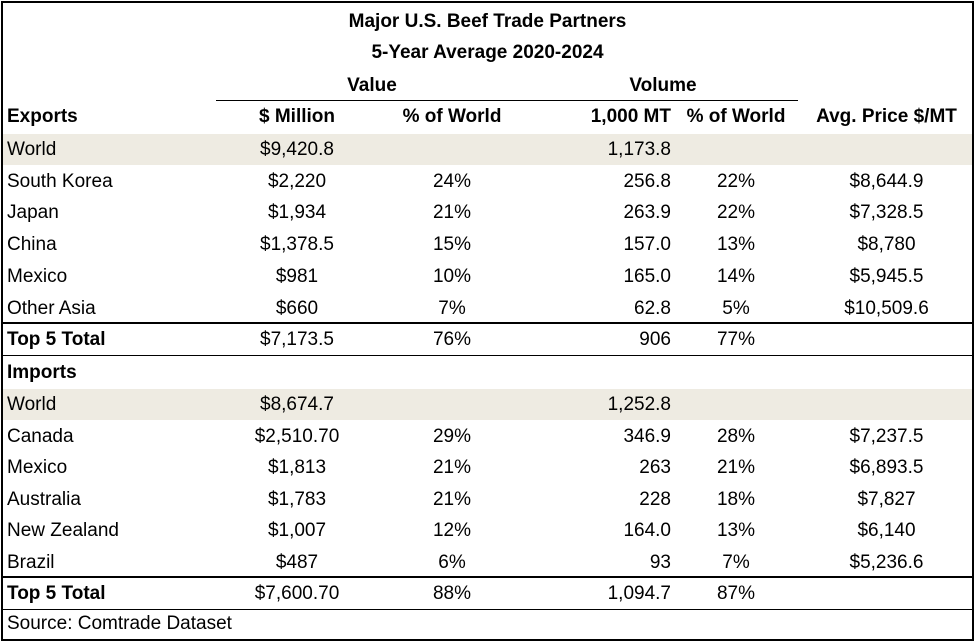 The image size is (975, 642). I want to click on table-row: Mexico $1,813 21% 263 21% $6,893.5, so click(487, 467).